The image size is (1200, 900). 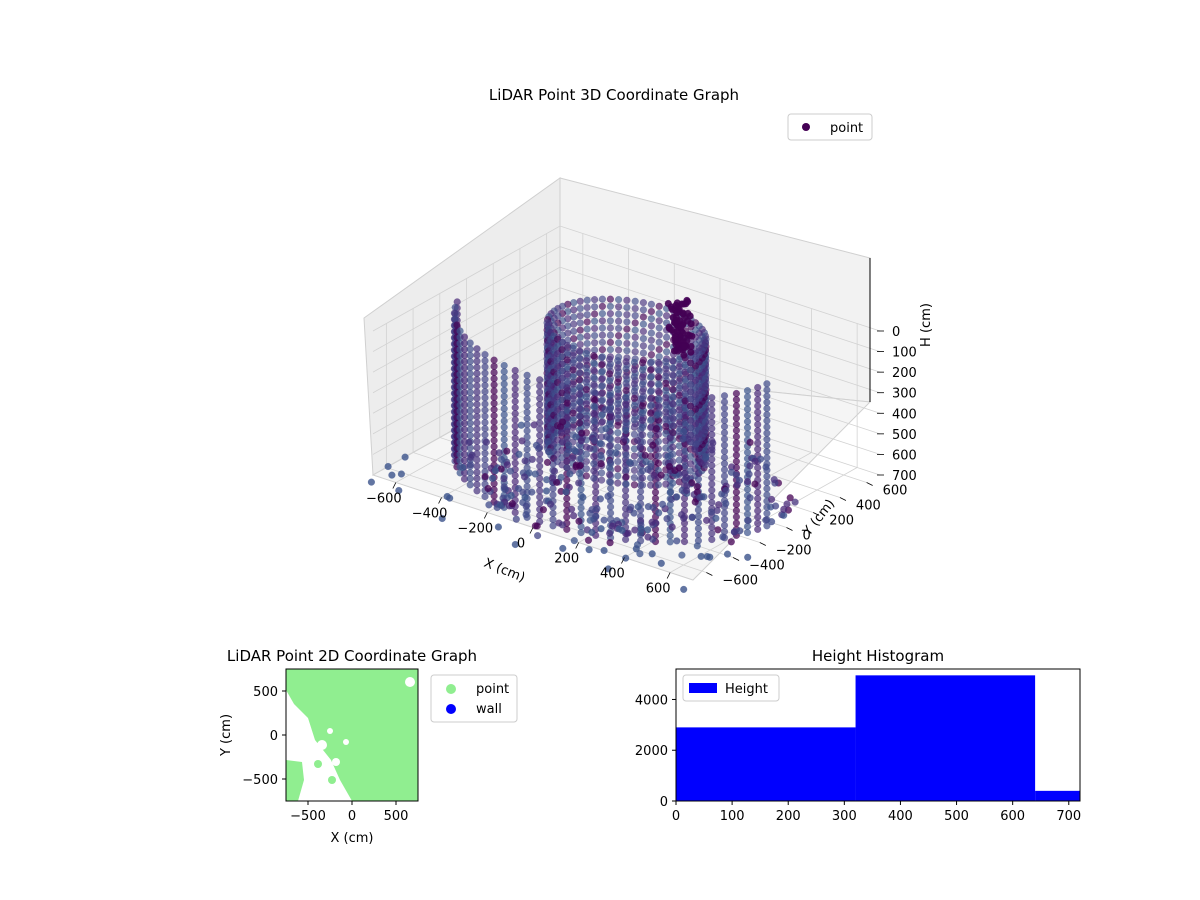 I want to click on z-tick-label-3d: 300, so click(x=904, y=394).